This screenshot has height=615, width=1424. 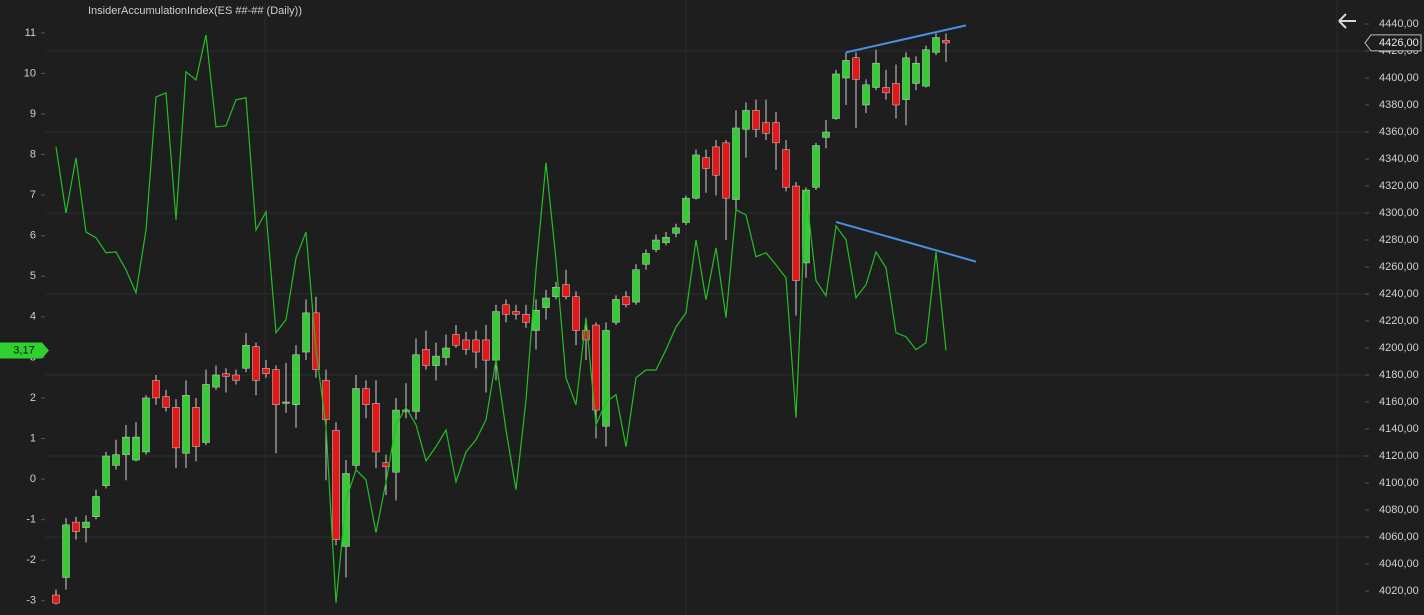 I want to click on y-tick-label: 4, so click(x=33, y=317).